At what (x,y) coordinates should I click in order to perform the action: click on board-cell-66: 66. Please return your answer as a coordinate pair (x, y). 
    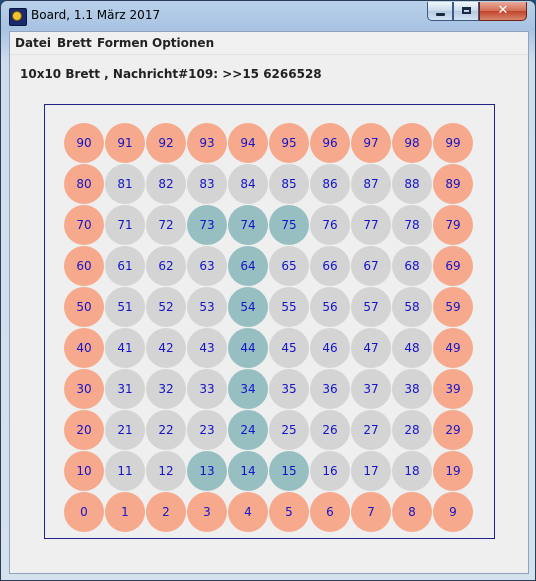
    Looking at the image, I should click on (330, 266).